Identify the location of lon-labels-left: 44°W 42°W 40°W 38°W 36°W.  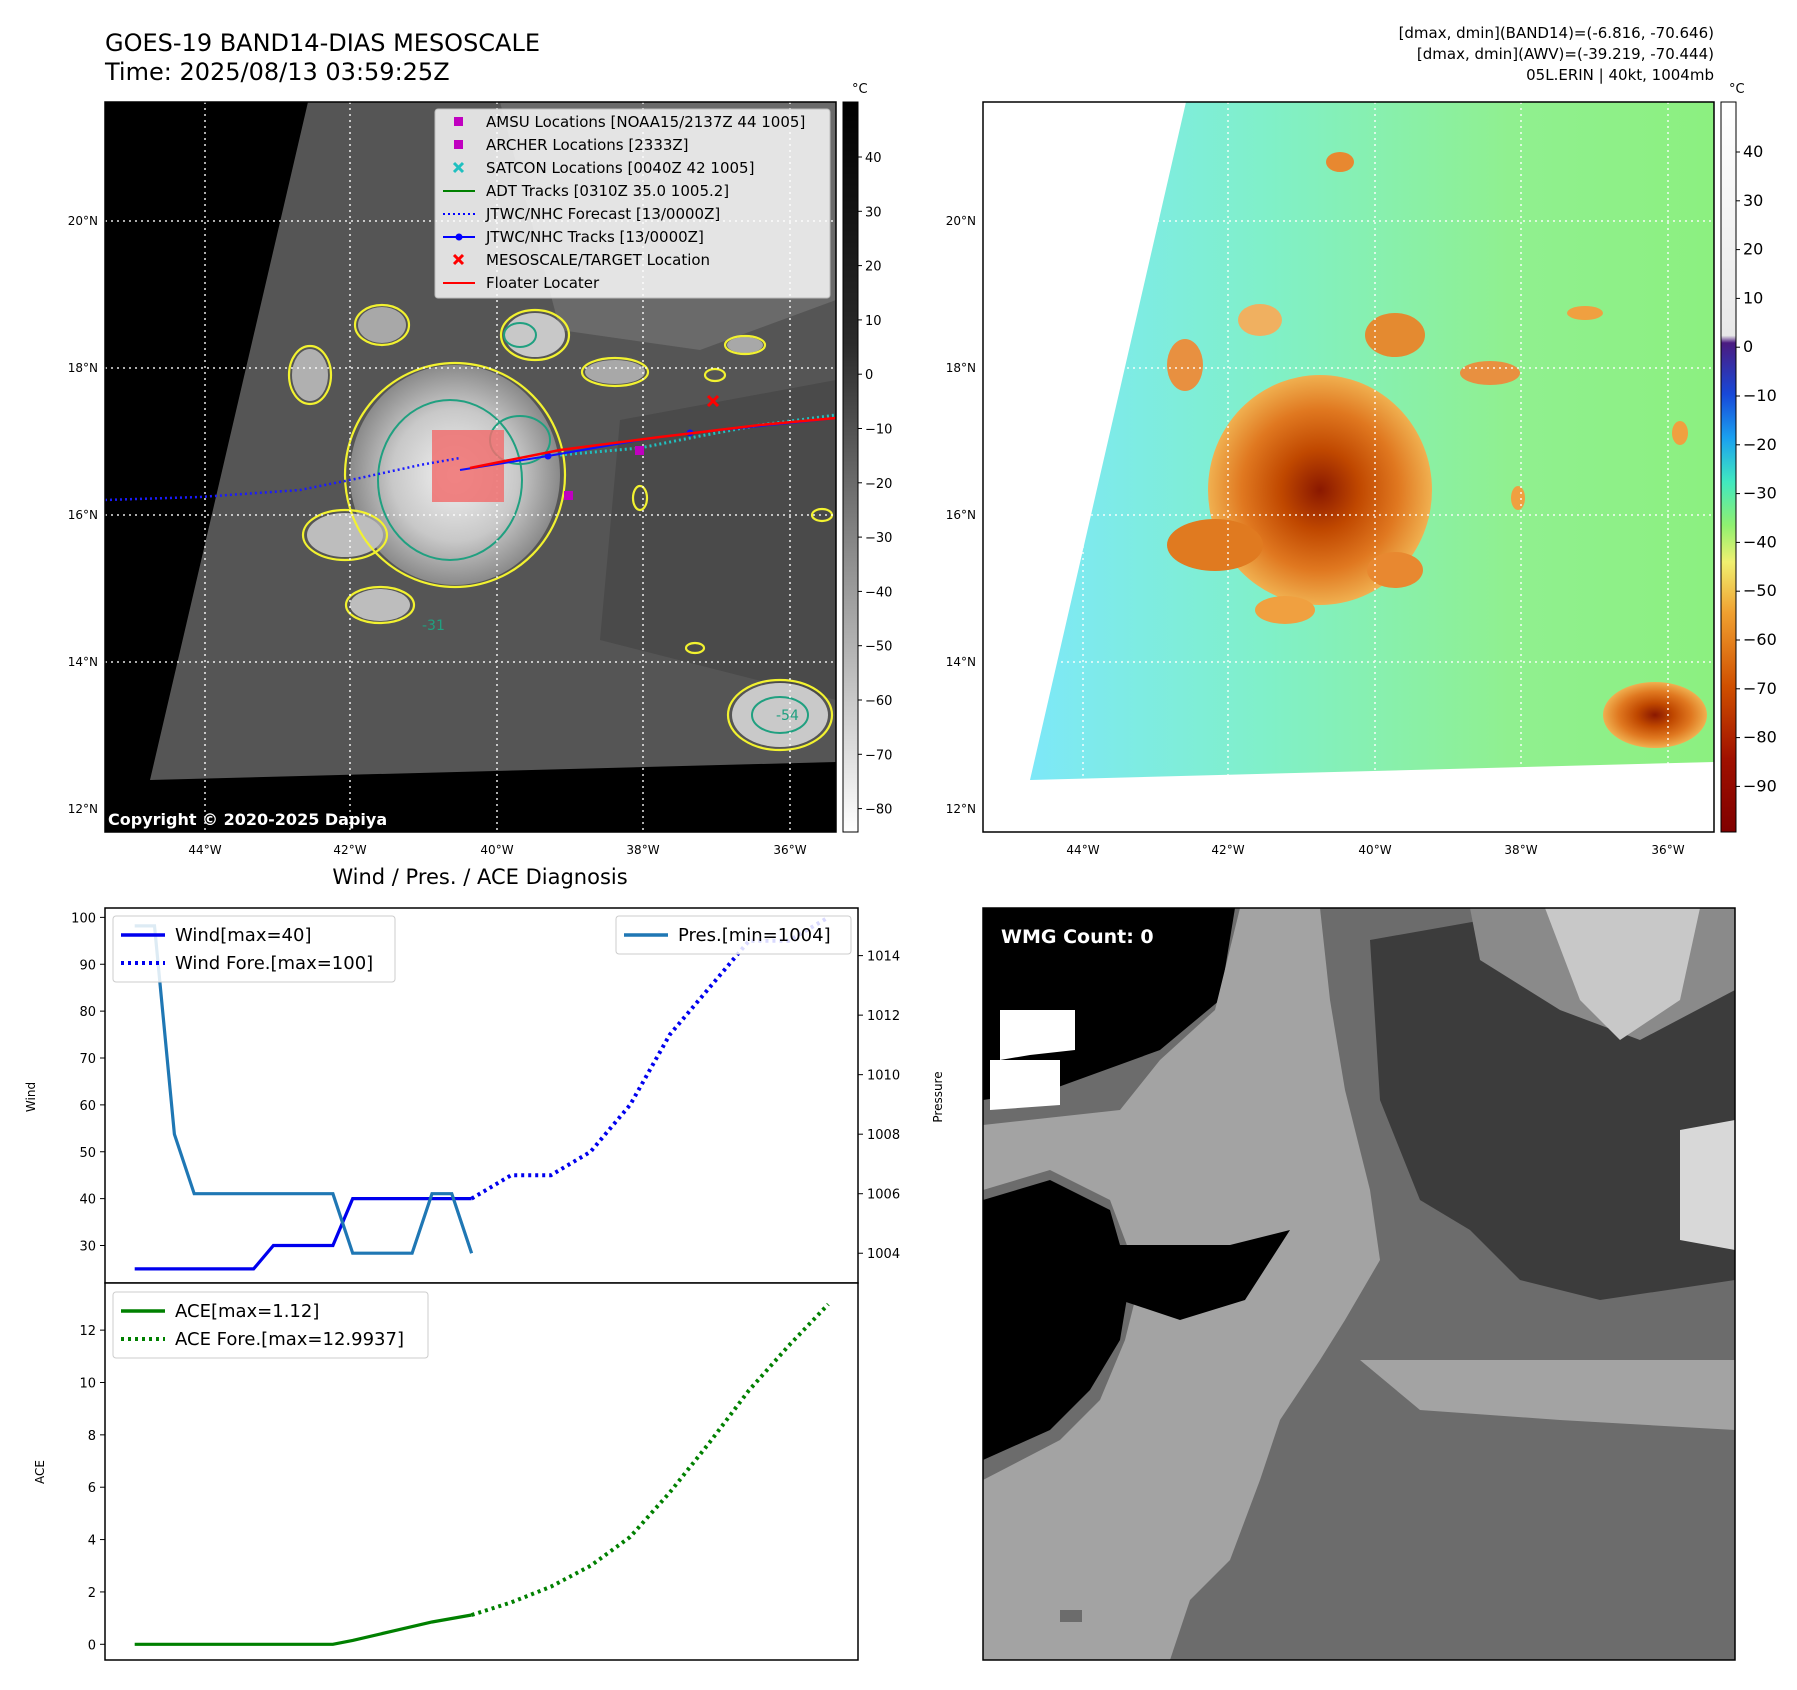
(497, 850).